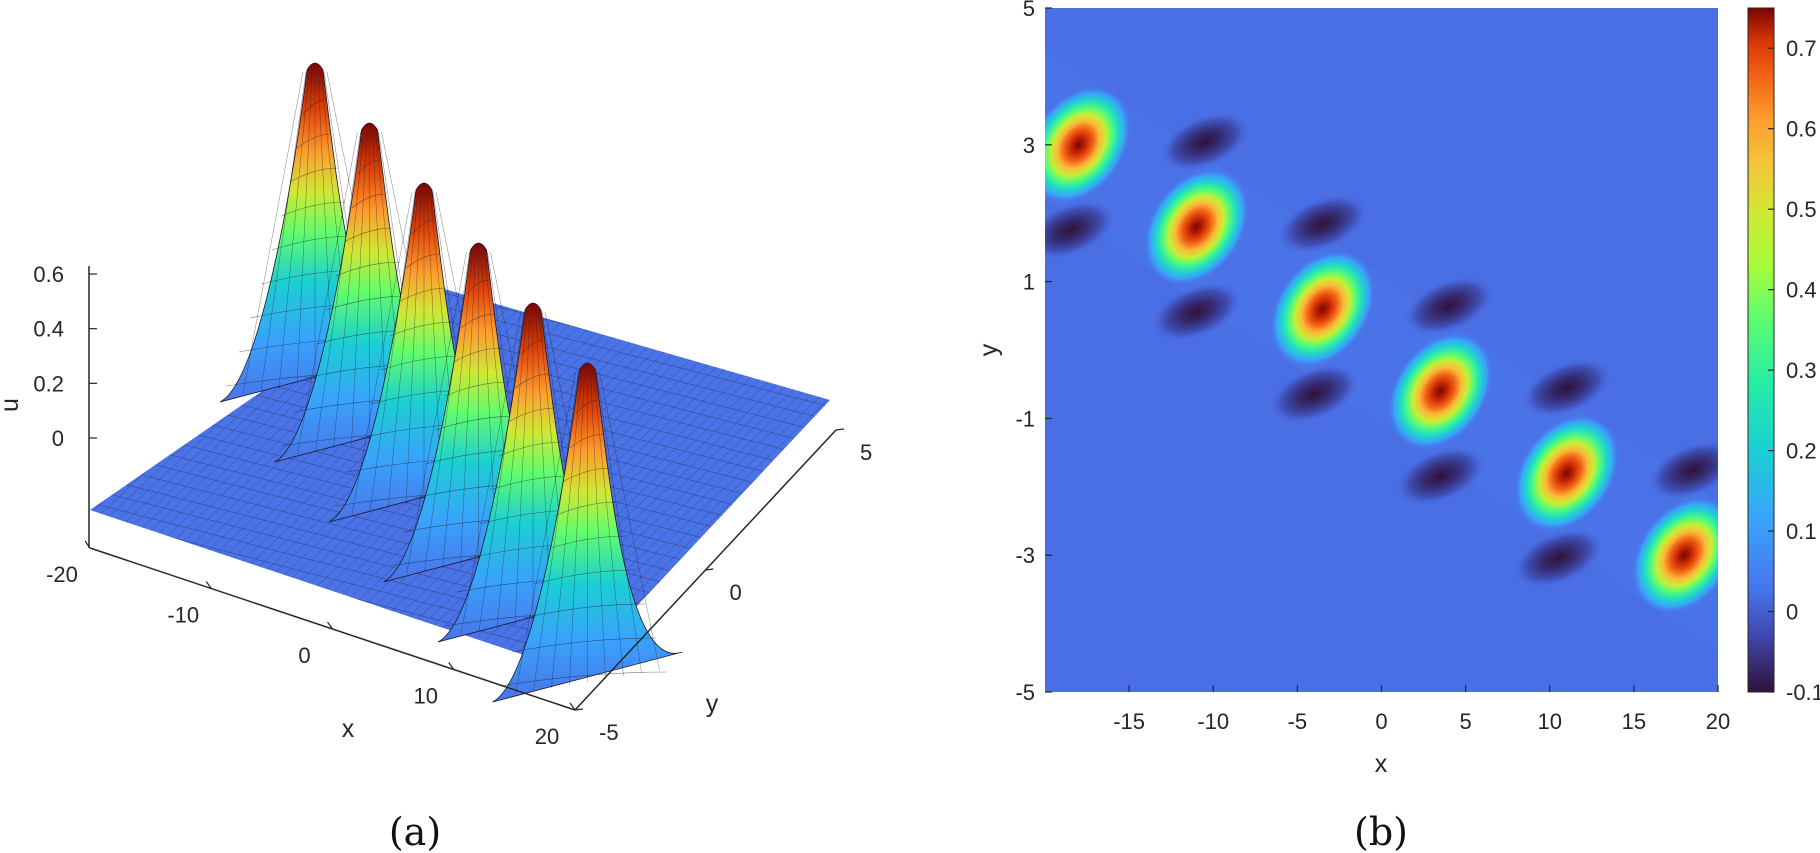 This screenshot has width=1820, height=853. What do you see at coordinates (1025, 555) in the screenshot?
I see `y-tick-label-b: -3` at bounding box center [1025, 555].